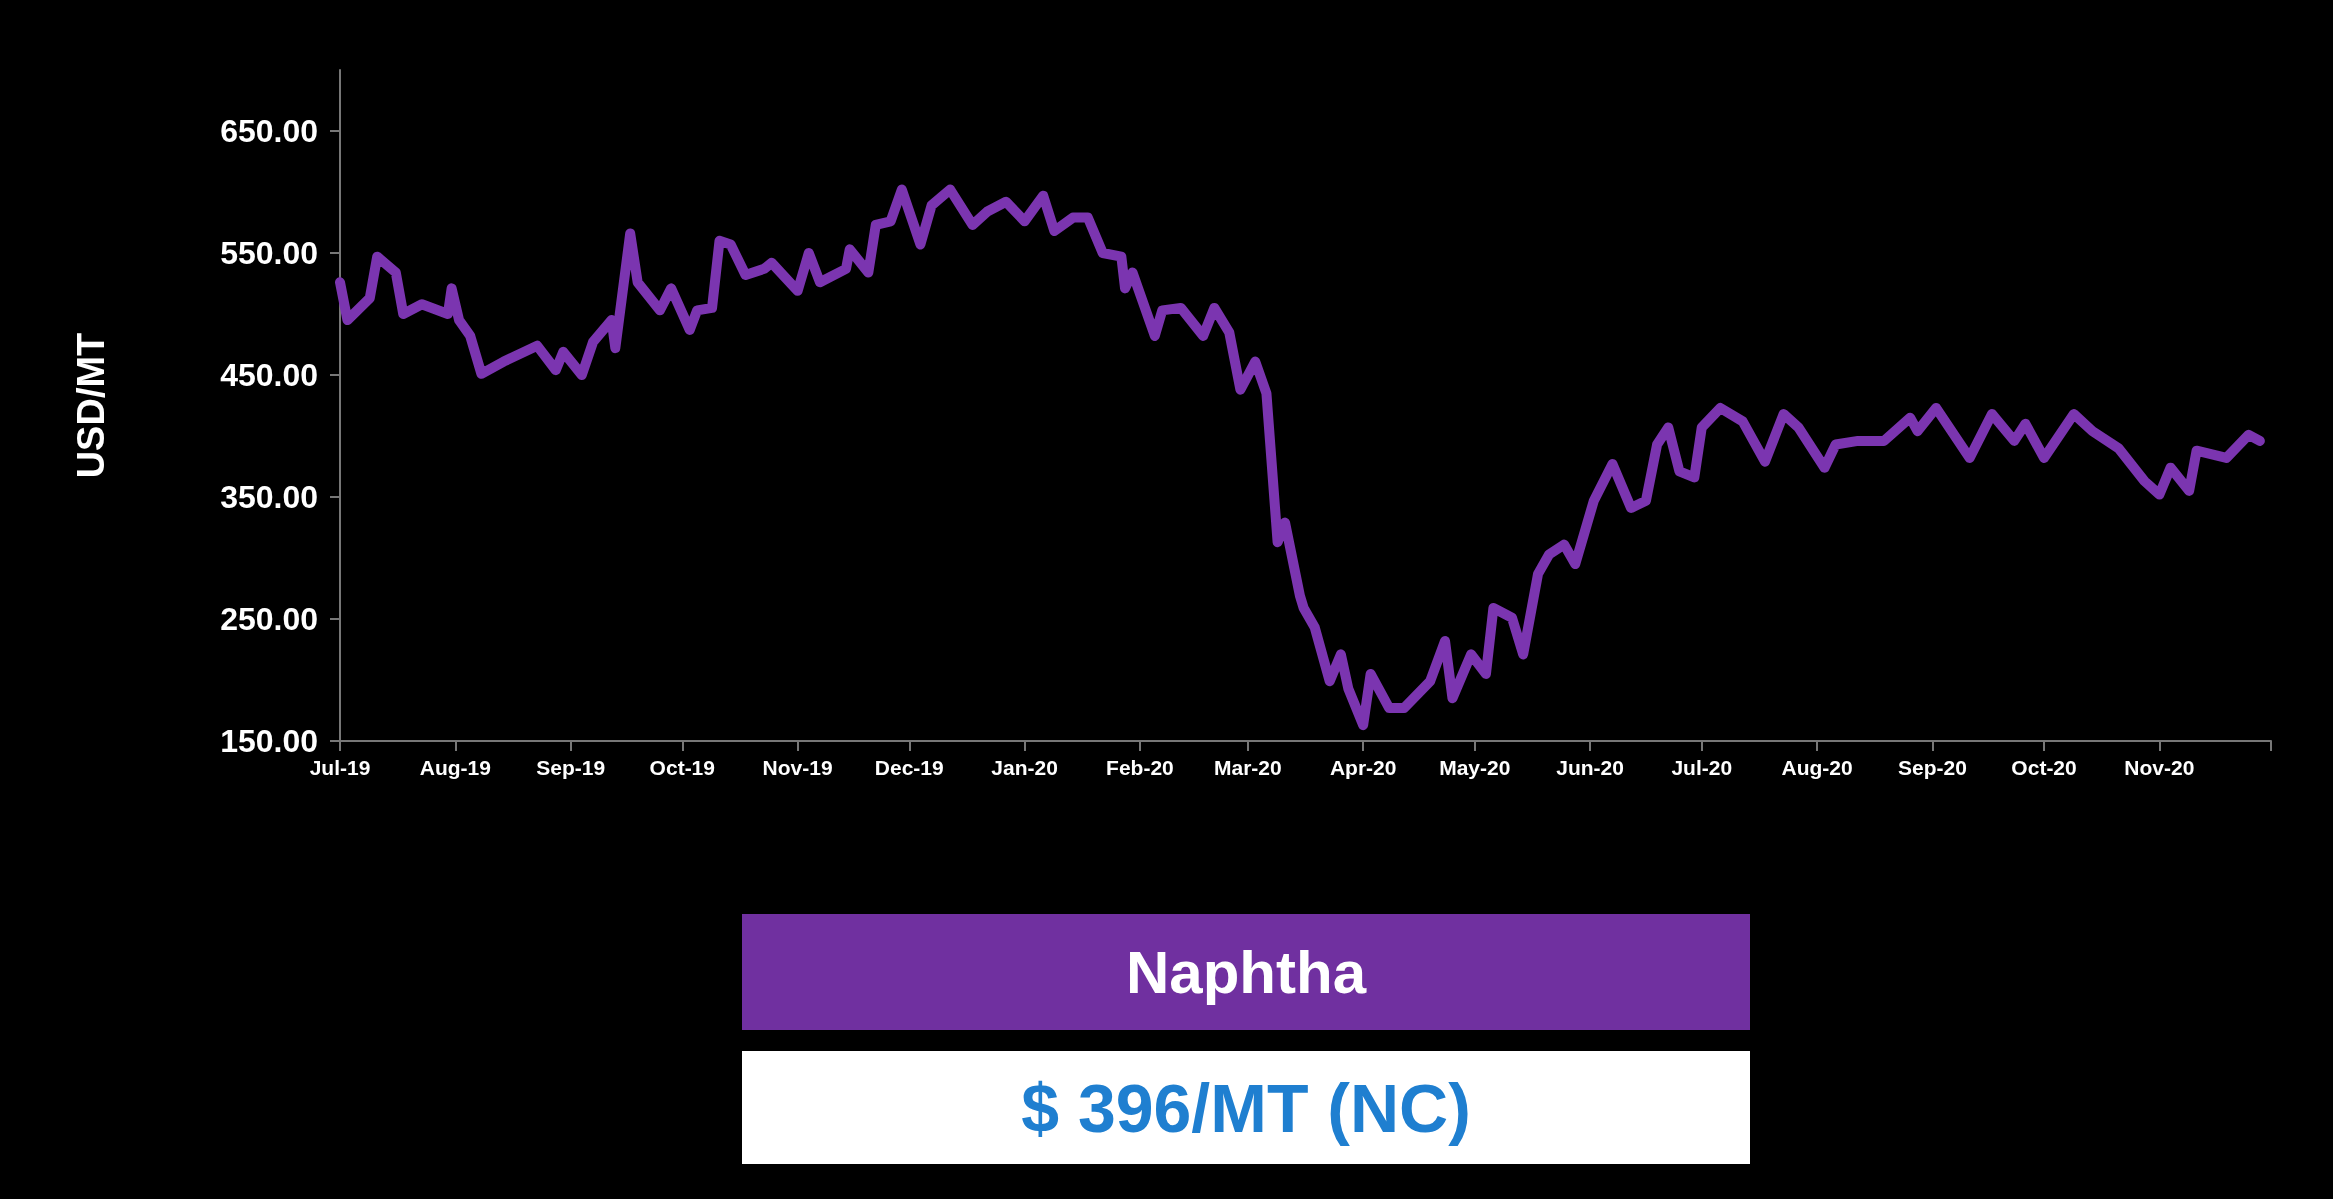  Describe the element at coordinates (1140, 767) in the screenshot. I see `x-tick-label: Feb-20` at that location.